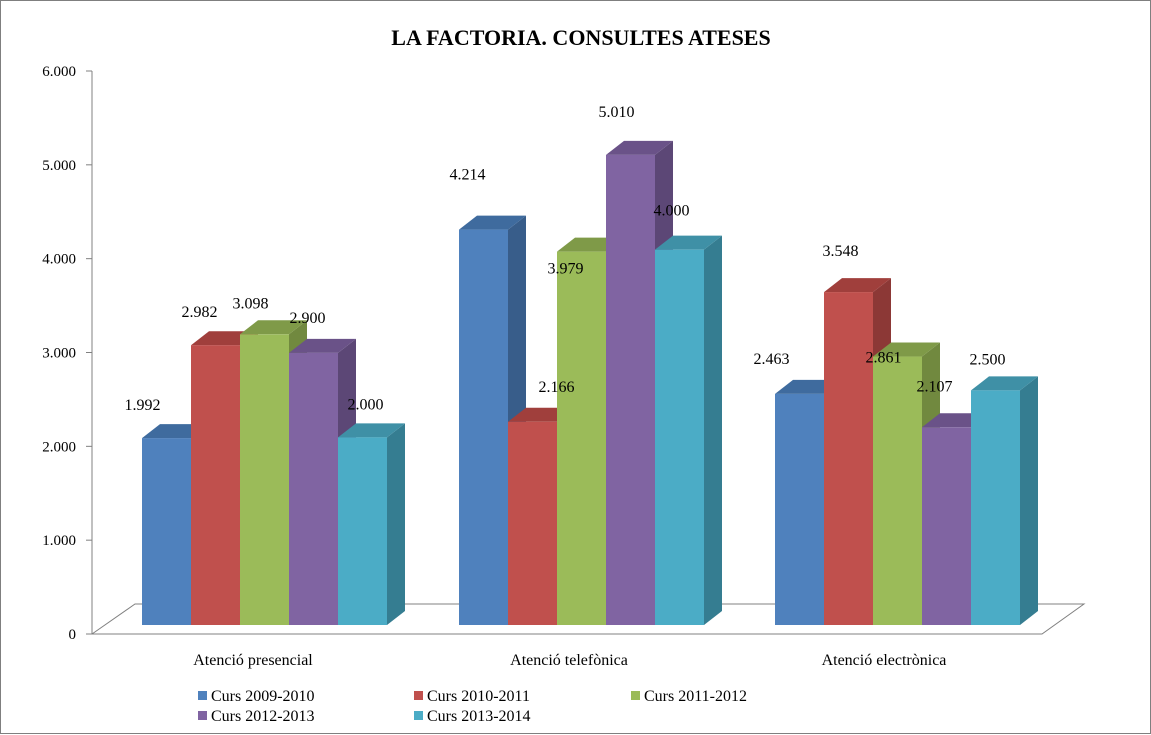 This screenshot has width=1151, height=735. I want to click on data-label: 3.979, so click(566, 269).